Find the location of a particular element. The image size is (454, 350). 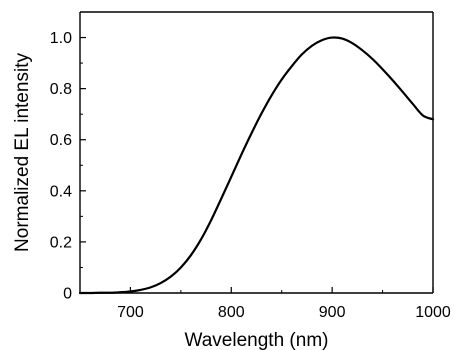

y-tick-label: 0.4 is located at coordinates (61, 191).